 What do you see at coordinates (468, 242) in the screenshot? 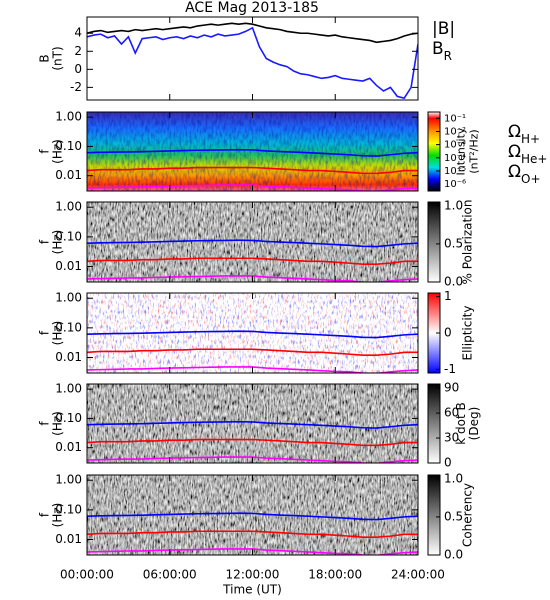
I see `colorbar-label: % Polarization` at bounding box center [468, 242].